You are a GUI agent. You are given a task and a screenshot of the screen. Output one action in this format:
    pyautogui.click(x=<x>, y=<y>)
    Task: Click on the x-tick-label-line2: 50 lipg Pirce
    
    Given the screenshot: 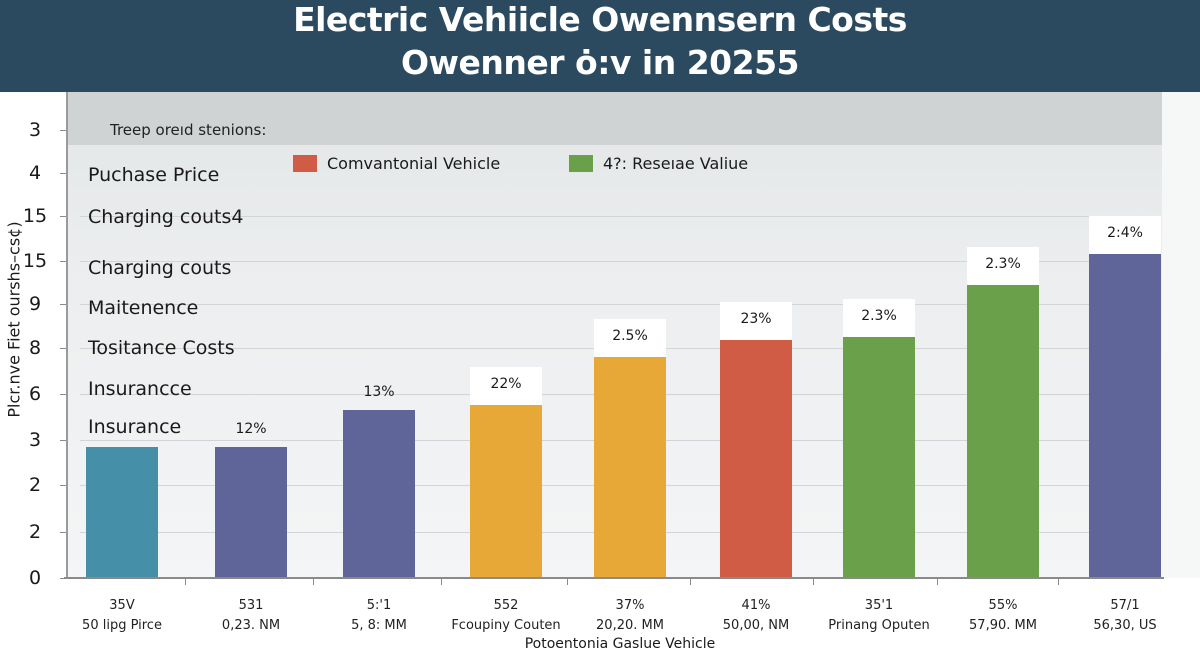 What is the action you would take?
    pyautogui.click(x=122, y=625)
    